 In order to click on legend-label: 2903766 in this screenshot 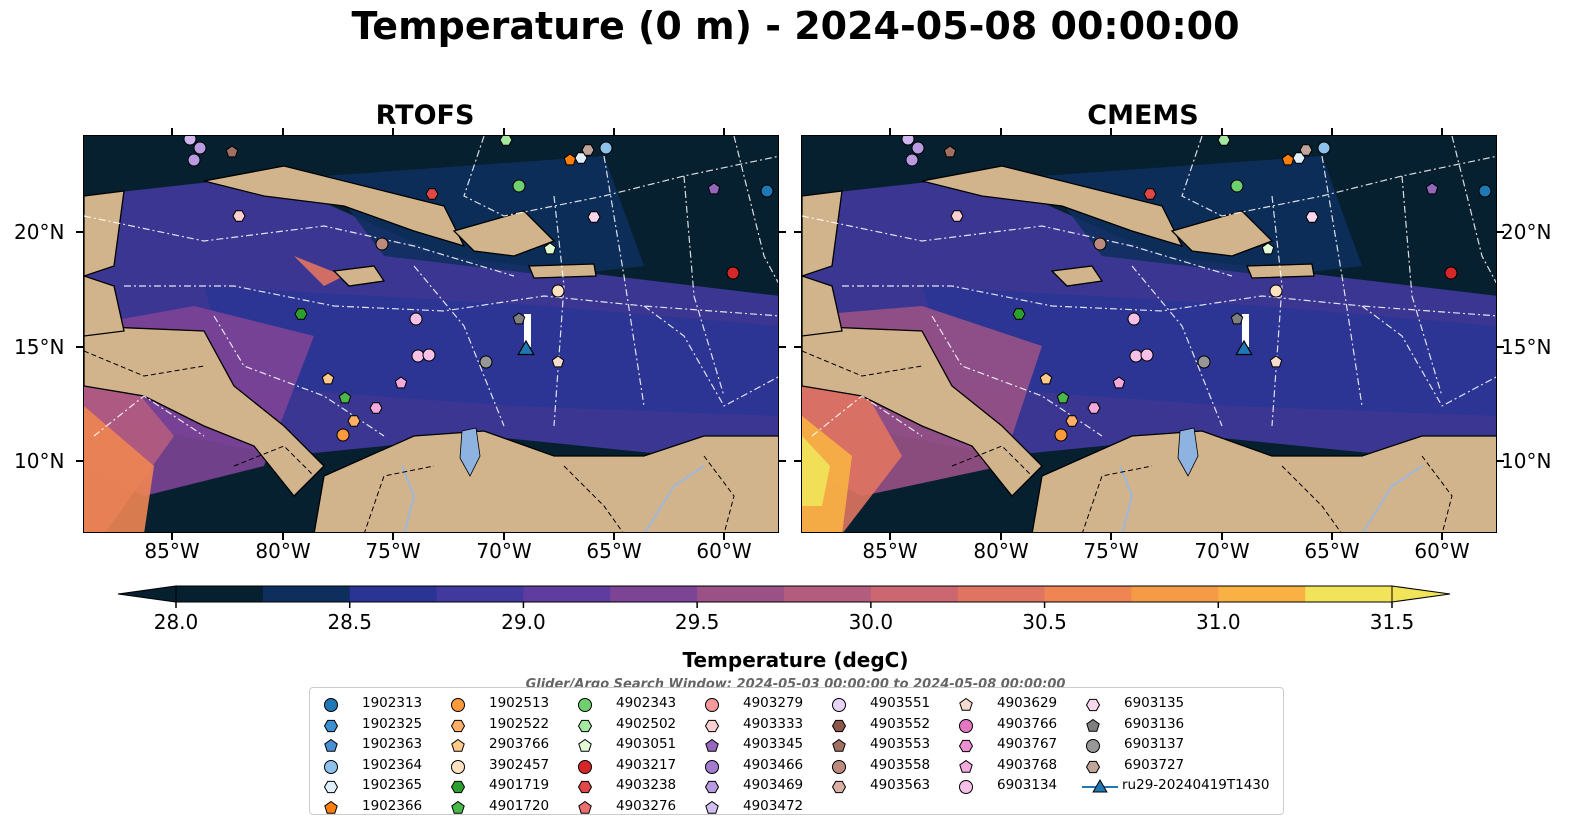, I will do `click(519, 744)`.